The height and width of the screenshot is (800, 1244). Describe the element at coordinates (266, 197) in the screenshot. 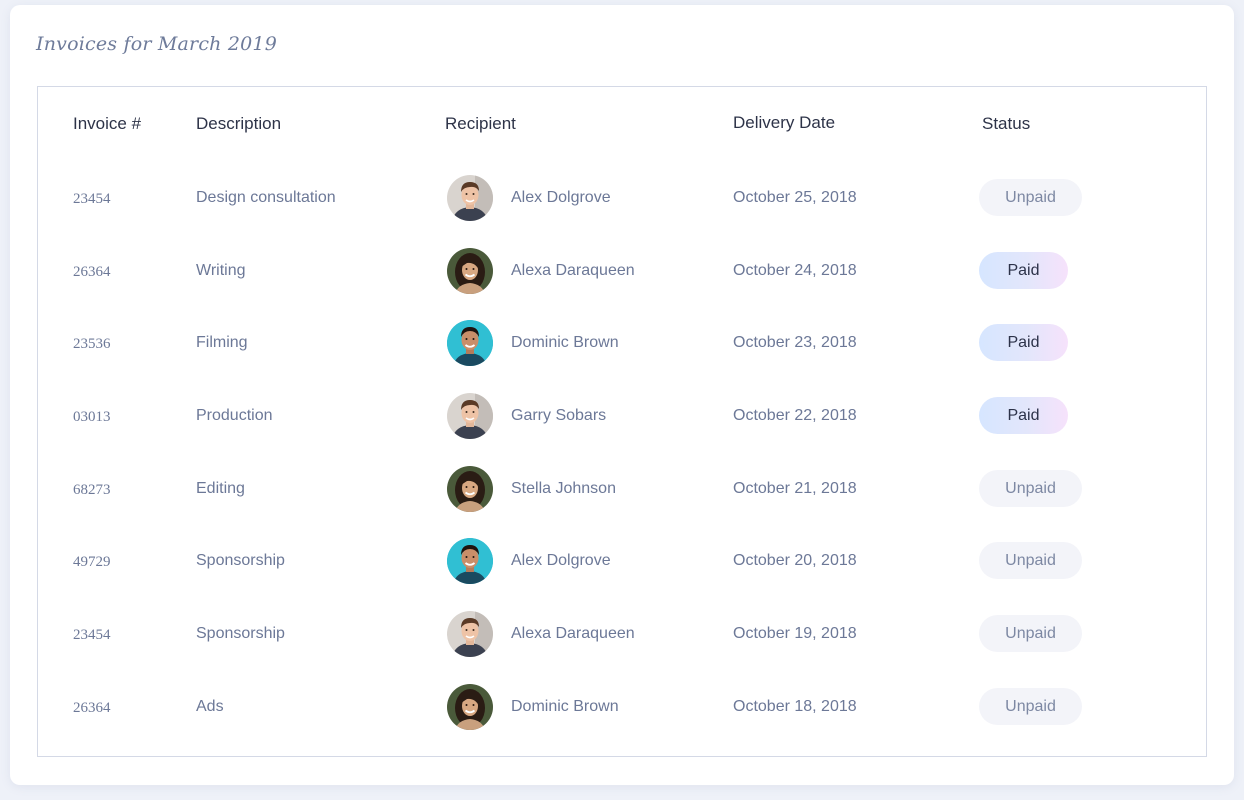

I see `invoice-description: Design consultation` at that location.